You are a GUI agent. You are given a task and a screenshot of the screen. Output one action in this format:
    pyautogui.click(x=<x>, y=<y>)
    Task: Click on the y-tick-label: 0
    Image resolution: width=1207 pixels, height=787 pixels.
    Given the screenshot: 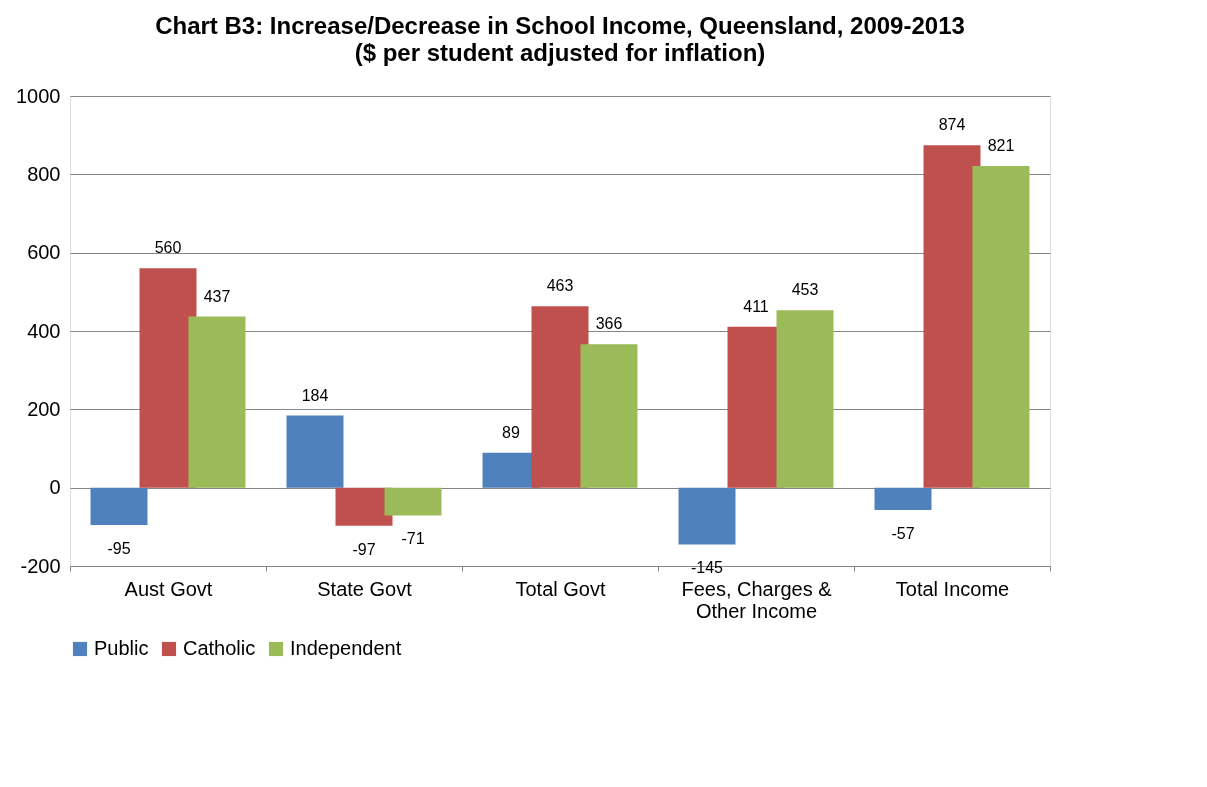 What is the action you would take?
    pyautogui.click(x=55, y=487)
    